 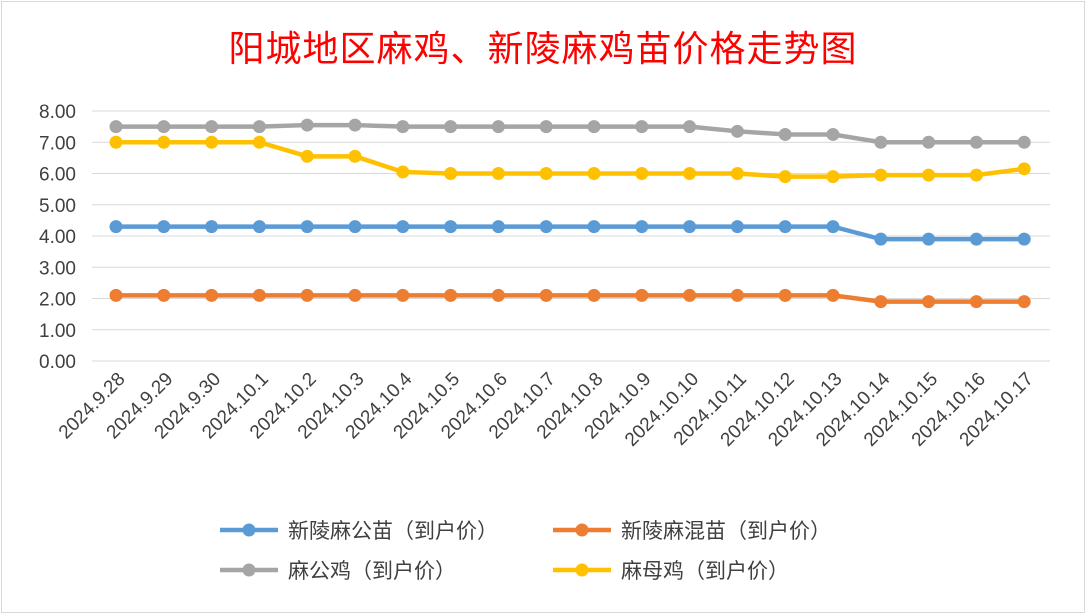 I want to click on legend-item: 麻母鸡（到户价）, so click(x=671, y=571).